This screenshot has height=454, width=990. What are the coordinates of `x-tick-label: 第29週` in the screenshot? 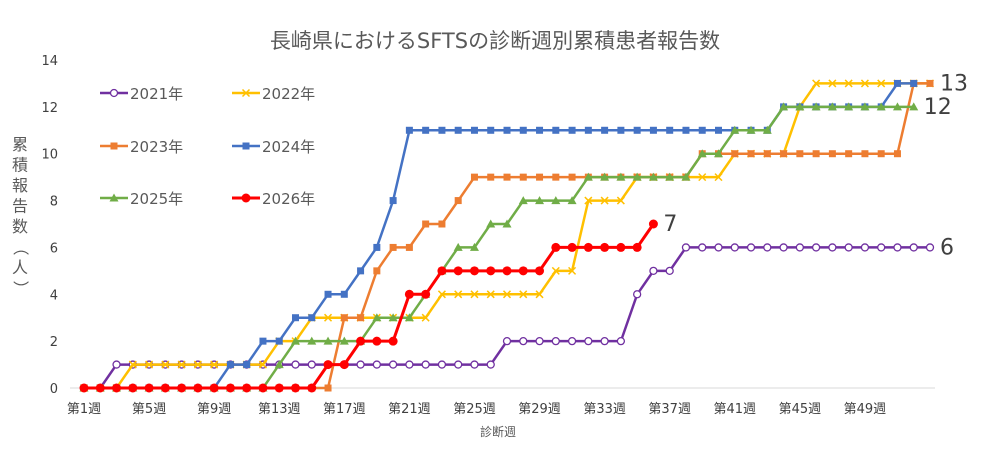 It's located at (539, 409).